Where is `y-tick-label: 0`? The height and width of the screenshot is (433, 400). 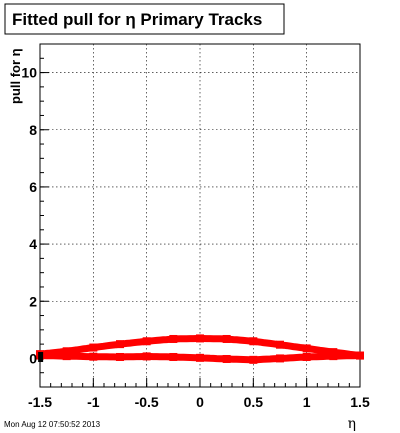
y-tick-label: 0 is located at coordinates (33, 358).